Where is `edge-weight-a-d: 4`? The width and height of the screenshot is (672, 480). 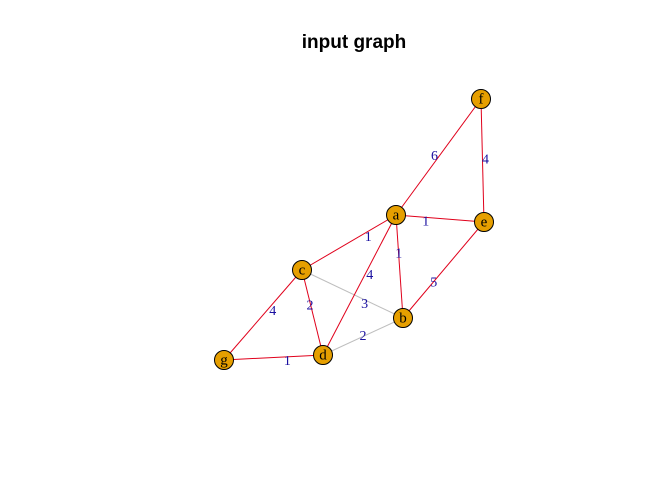 edge-weight-a-d: 4 is located at coordinates (369, 275).